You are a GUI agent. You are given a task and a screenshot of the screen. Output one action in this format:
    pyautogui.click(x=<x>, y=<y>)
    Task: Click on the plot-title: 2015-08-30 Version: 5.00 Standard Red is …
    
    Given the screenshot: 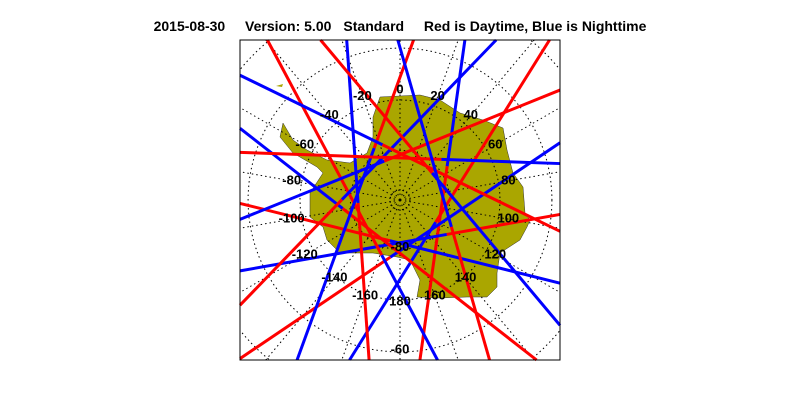 What is the action you would take?
    pyautogui.click(x=400, y=26)
    